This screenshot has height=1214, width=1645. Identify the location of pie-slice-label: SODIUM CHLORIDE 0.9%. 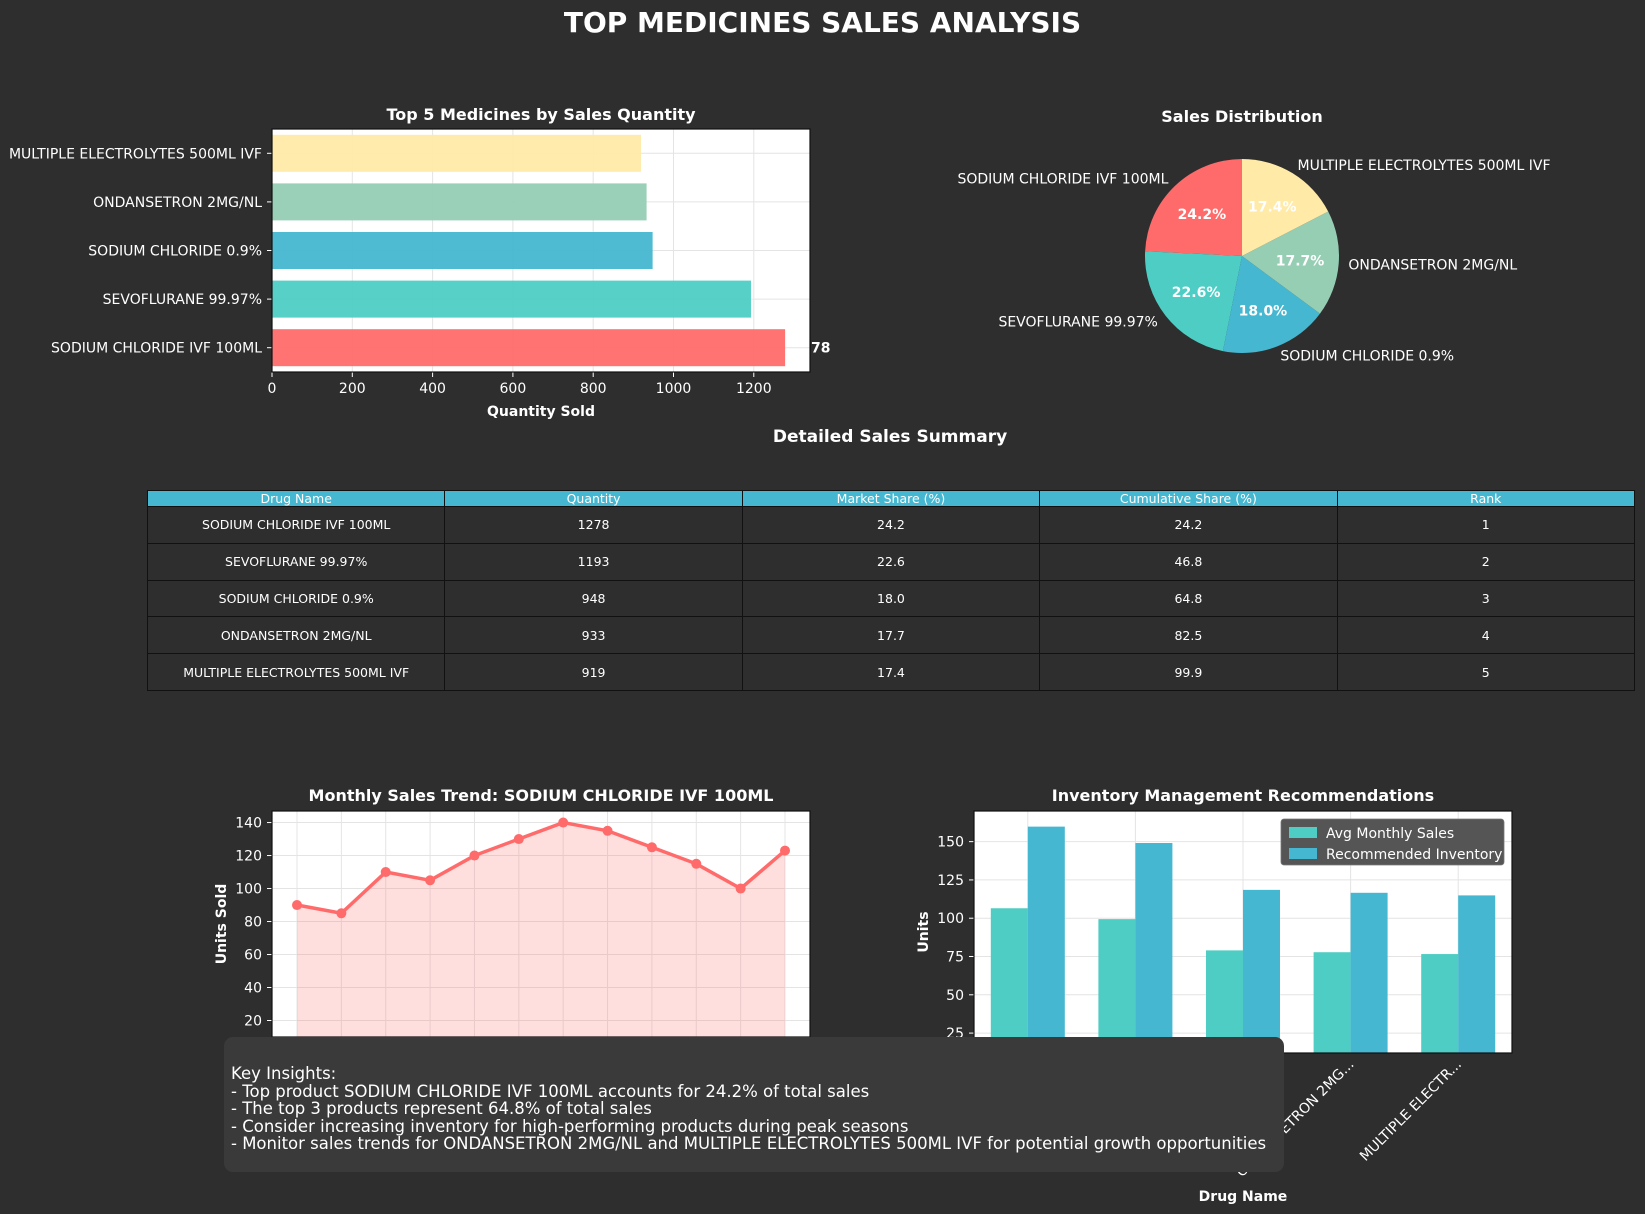
(1367, 357).